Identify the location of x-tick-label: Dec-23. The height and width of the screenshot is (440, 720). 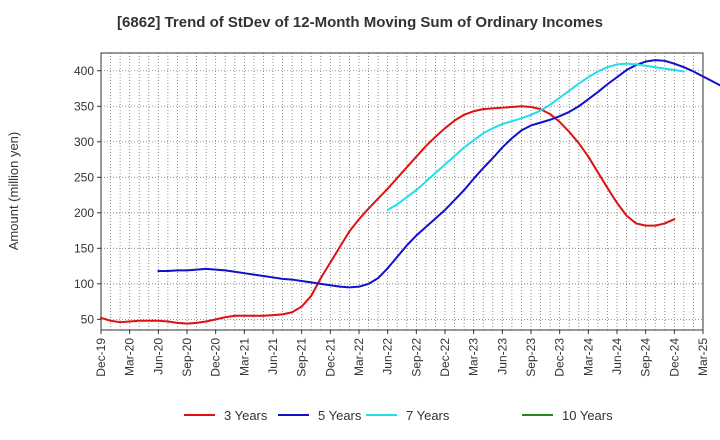
(560, 357).